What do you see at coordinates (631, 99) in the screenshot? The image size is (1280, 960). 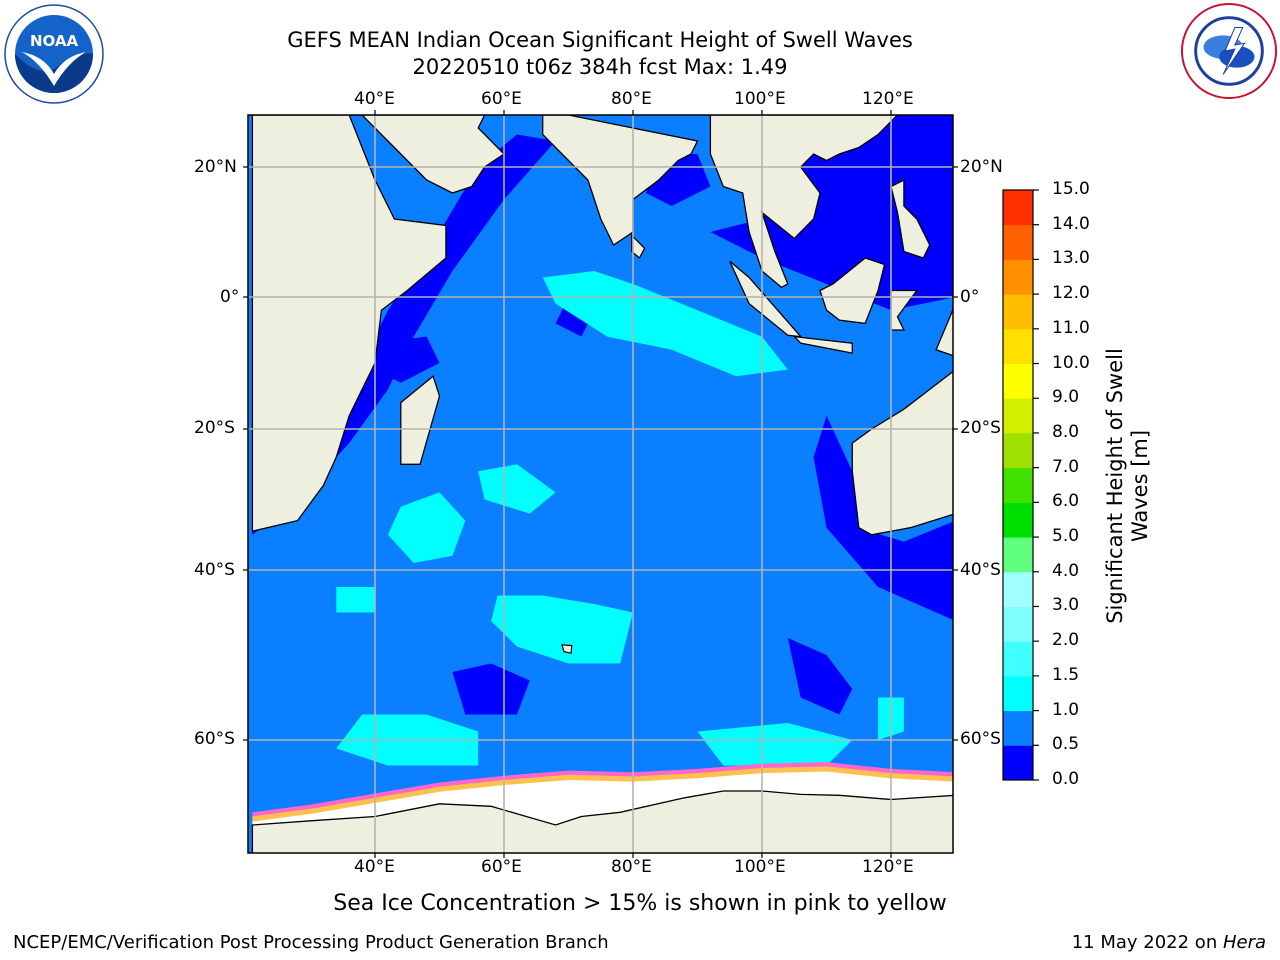 I see `lon-label-top-80e: 80°E` at bounding box center [631, 99].